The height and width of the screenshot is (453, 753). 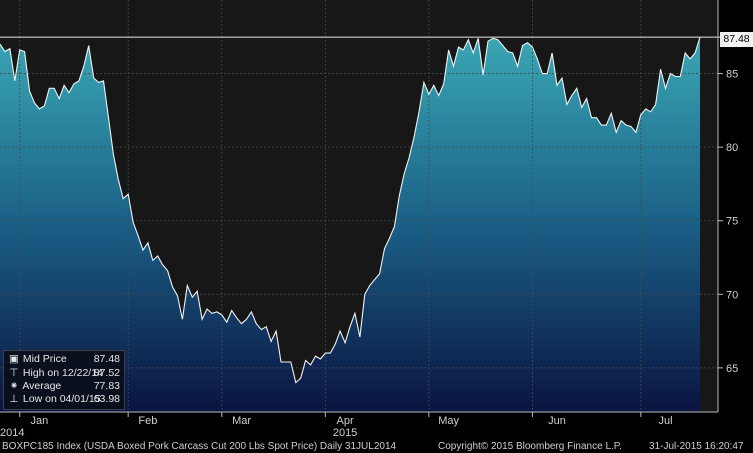 I want to click on legend-high-value: 87.52, so click(x=106, y=373).